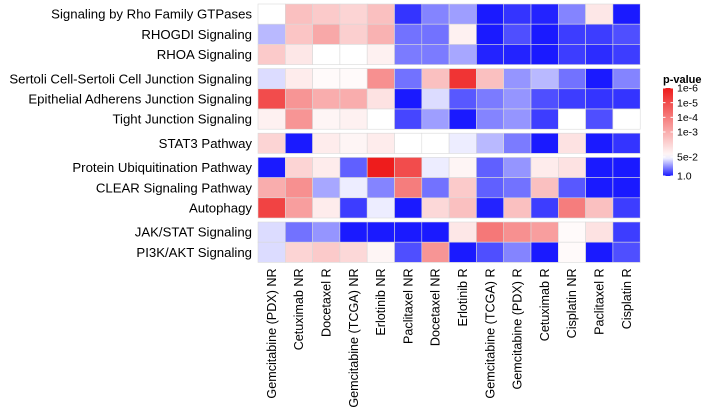 The image size is (708, 408). I want to click on column-label: Cisplatin NR, so click(572, 303).